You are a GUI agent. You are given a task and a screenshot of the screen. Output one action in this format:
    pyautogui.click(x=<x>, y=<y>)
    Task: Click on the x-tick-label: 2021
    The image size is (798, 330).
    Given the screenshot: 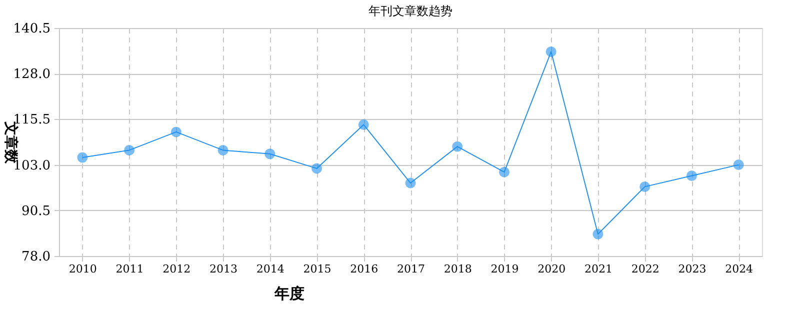 What is the action you would take?
    pyautogui.click(x=598, y=269)
    